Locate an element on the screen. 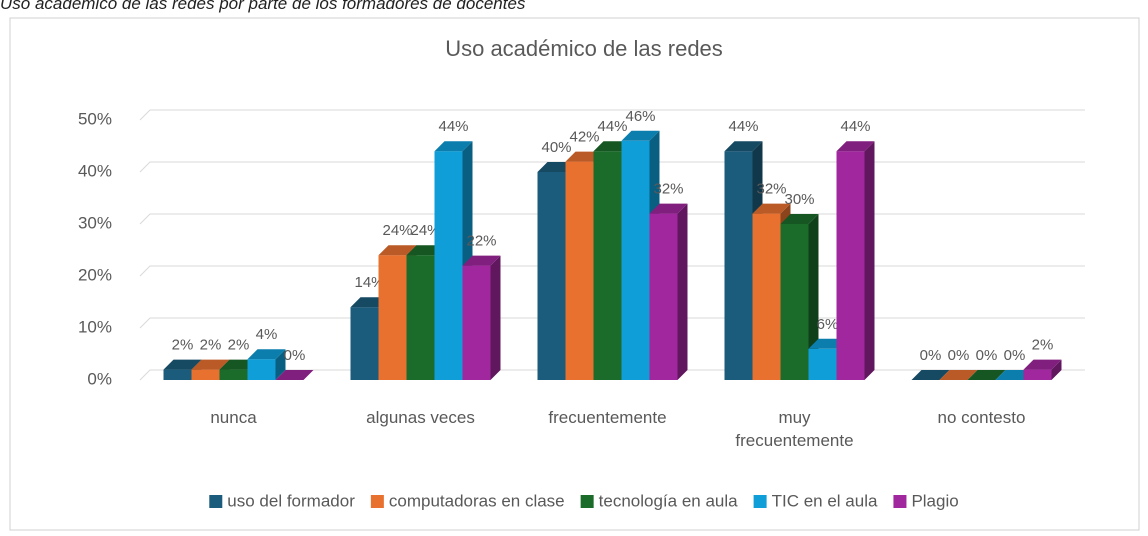 This screenshot has height=536, width=1148. value-label: 30% is located at coordinates (799, 199).